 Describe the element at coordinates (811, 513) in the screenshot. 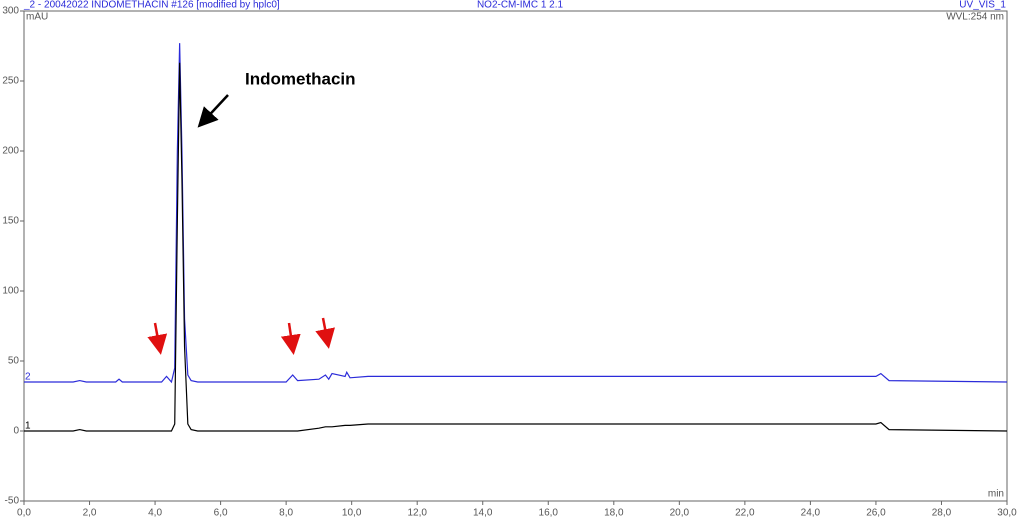

I see `x-tick-label: 24,0` at that location.